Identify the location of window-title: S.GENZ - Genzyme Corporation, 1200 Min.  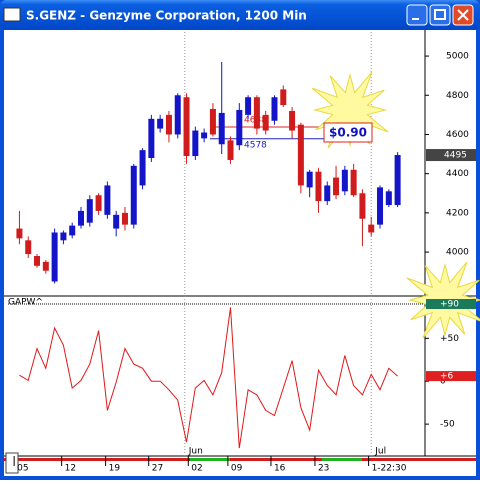
(166, 16).